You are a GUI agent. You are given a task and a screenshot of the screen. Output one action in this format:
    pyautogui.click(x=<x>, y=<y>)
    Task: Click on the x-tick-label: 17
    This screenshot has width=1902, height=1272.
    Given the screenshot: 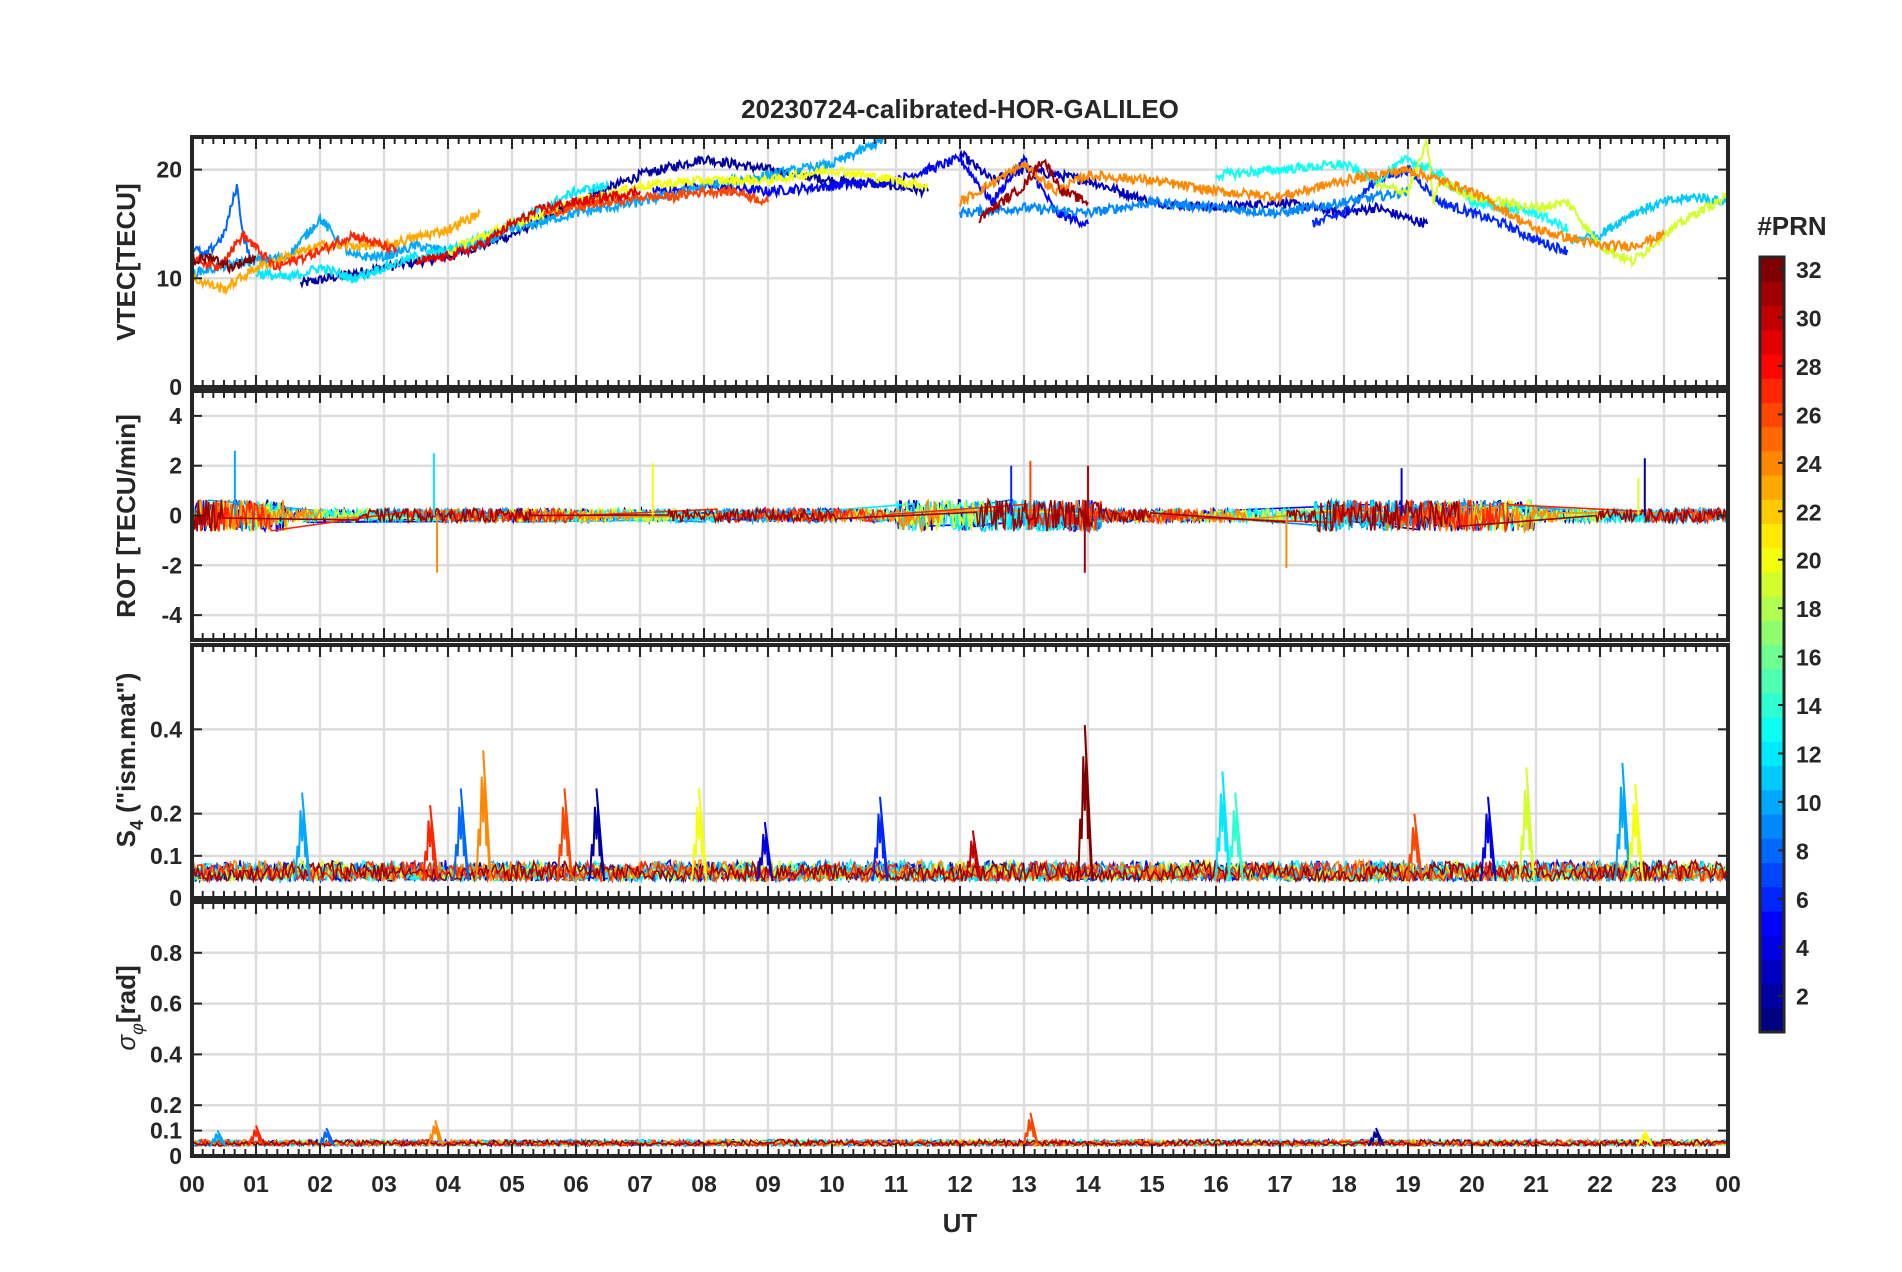 What is the action you would take?
    pyautogui.click(x=1280, y=1184)
    